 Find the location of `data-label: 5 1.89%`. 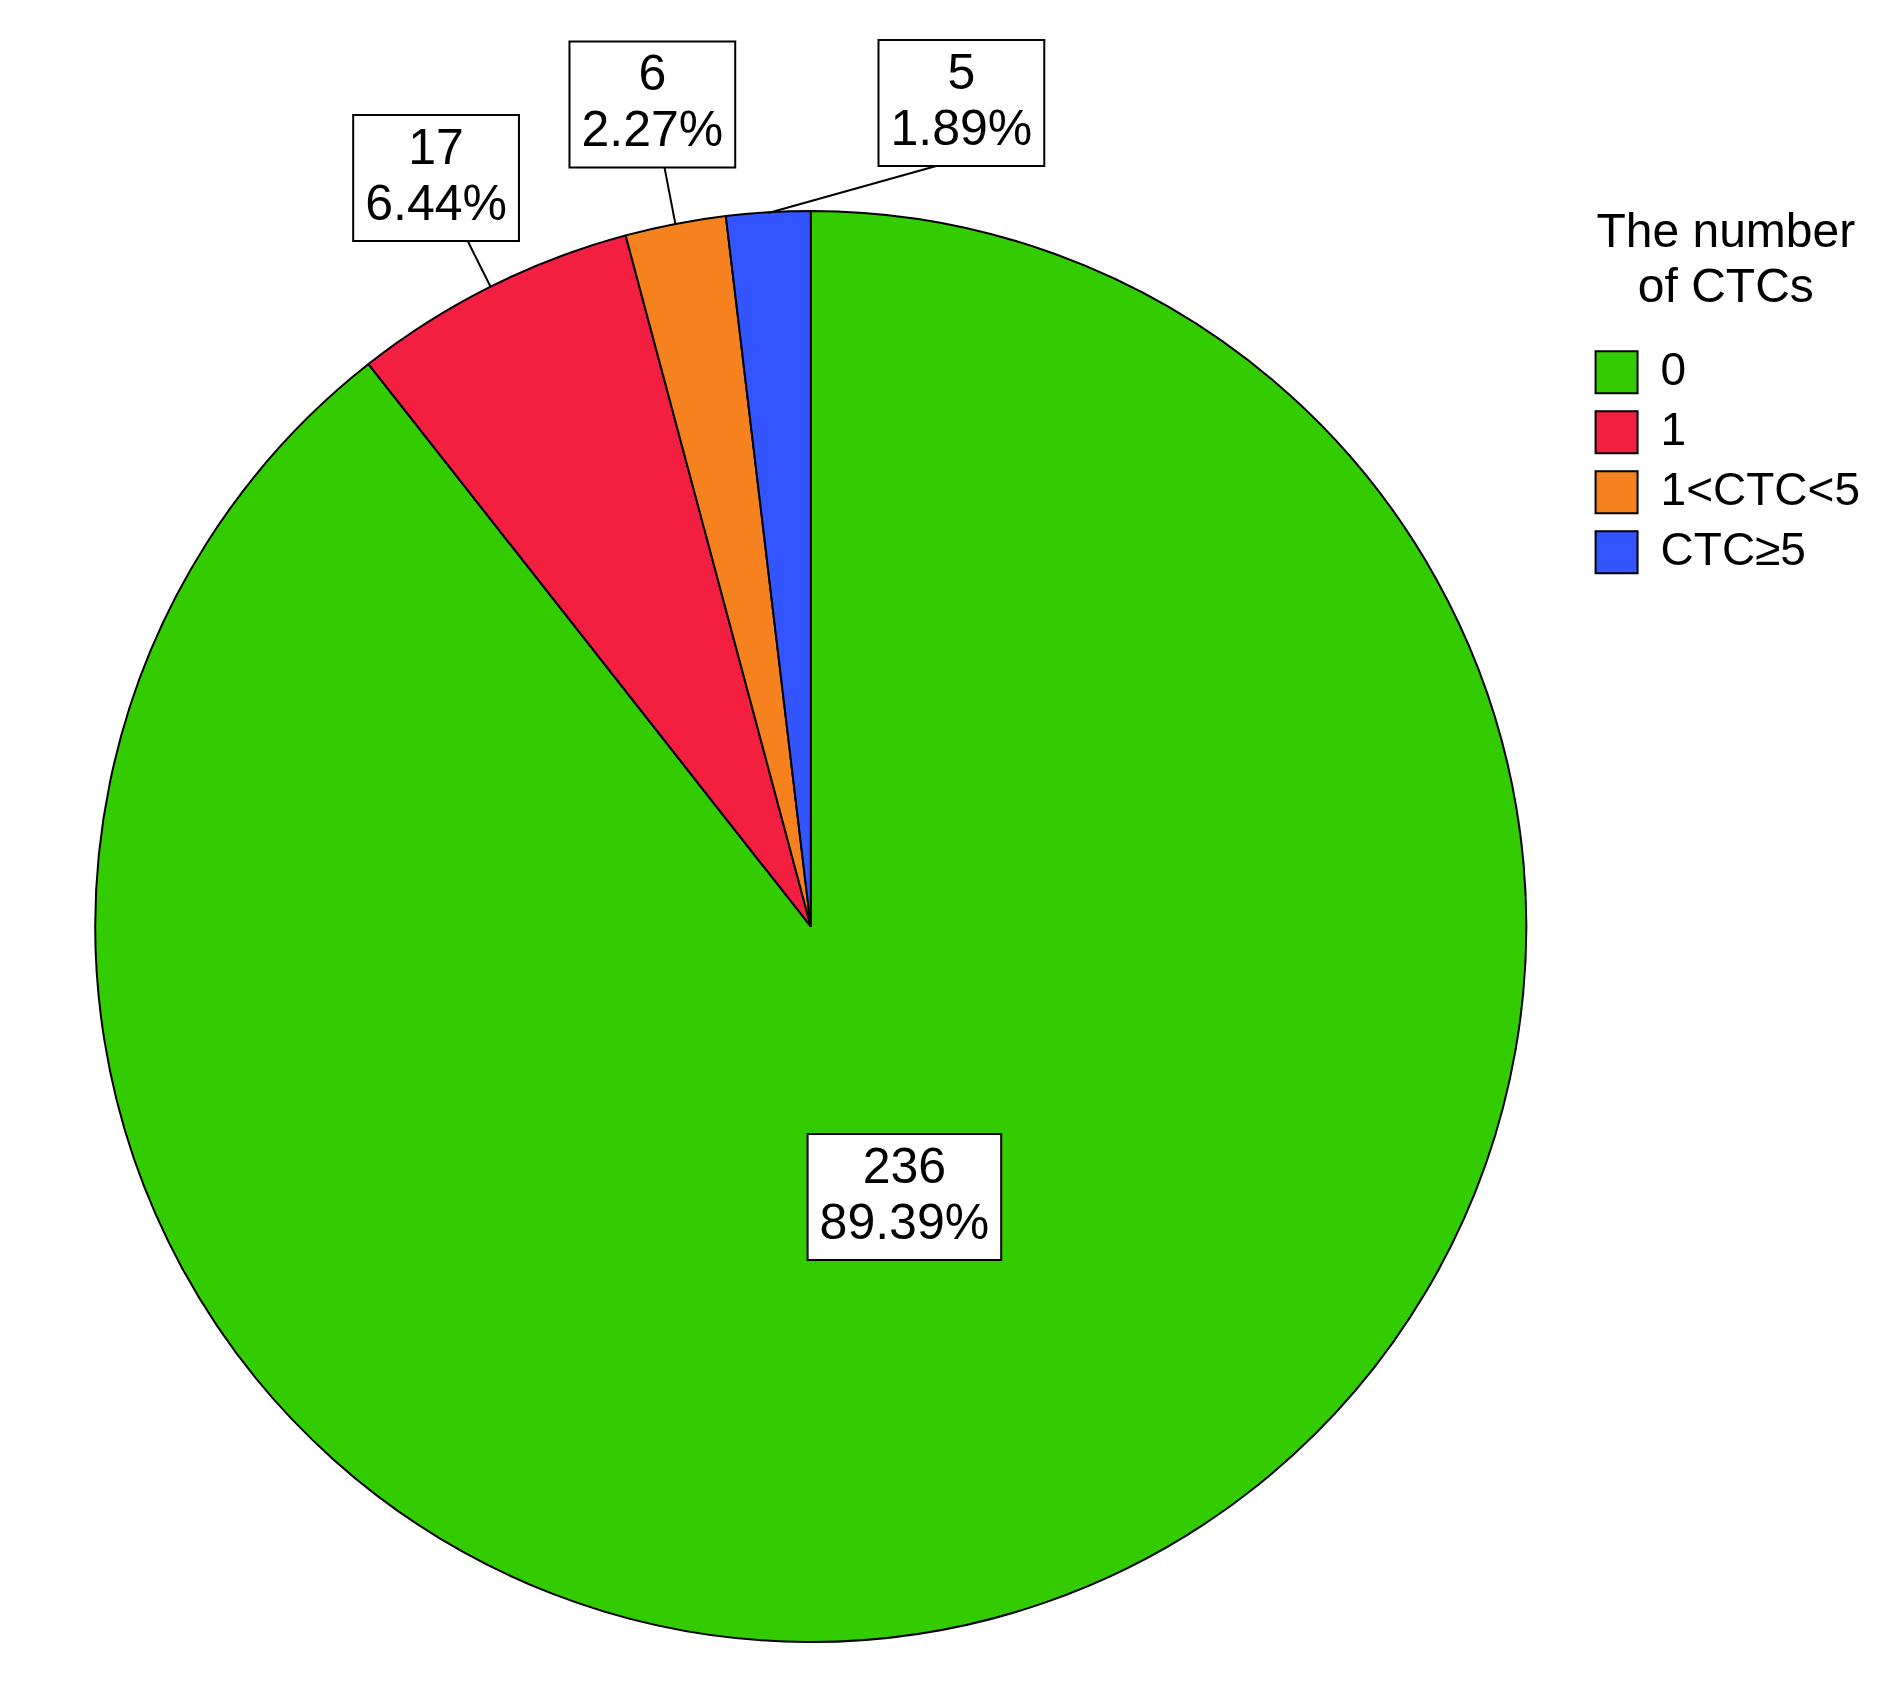

data-label: 5 1.89% is located at coordinates (961, 99).